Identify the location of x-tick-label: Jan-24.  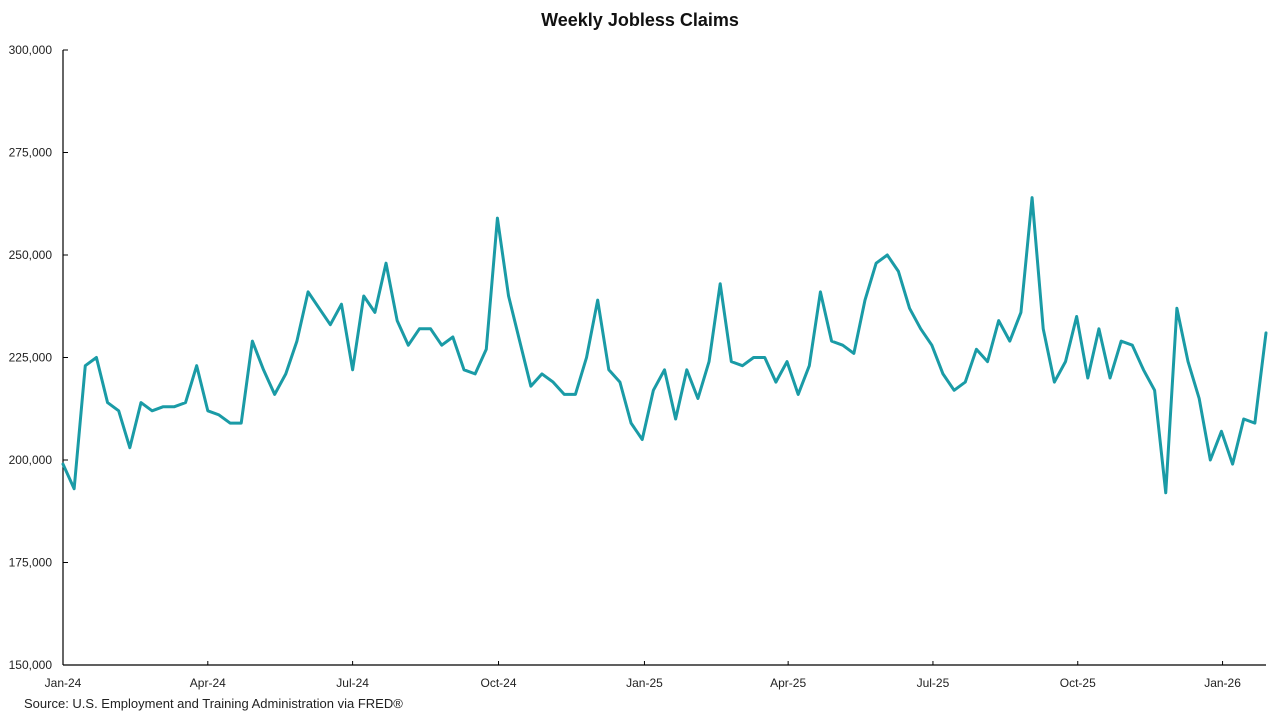
(63, 683).